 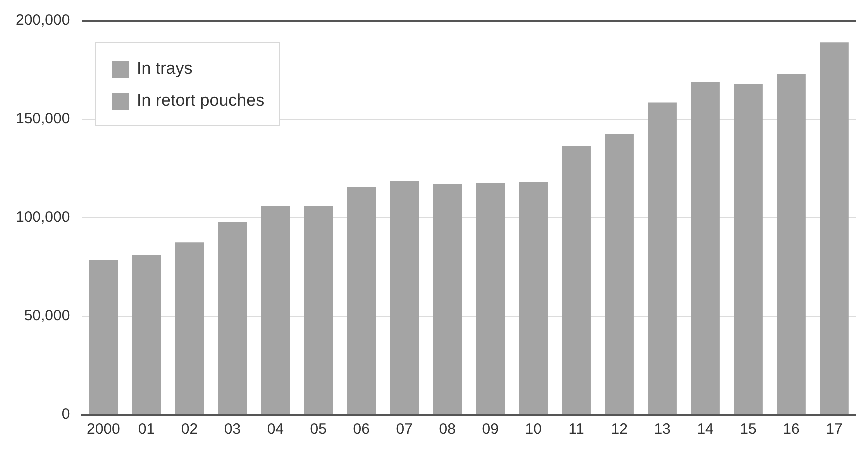 I want to click on x-tick-label: 07, so click(x=404, y=429).